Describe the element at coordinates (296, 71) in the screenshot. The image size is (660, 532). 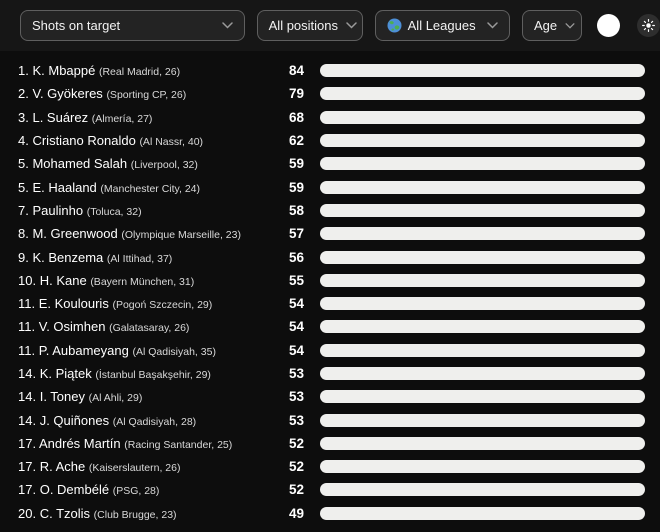
I see `player-value: 84` at that location.